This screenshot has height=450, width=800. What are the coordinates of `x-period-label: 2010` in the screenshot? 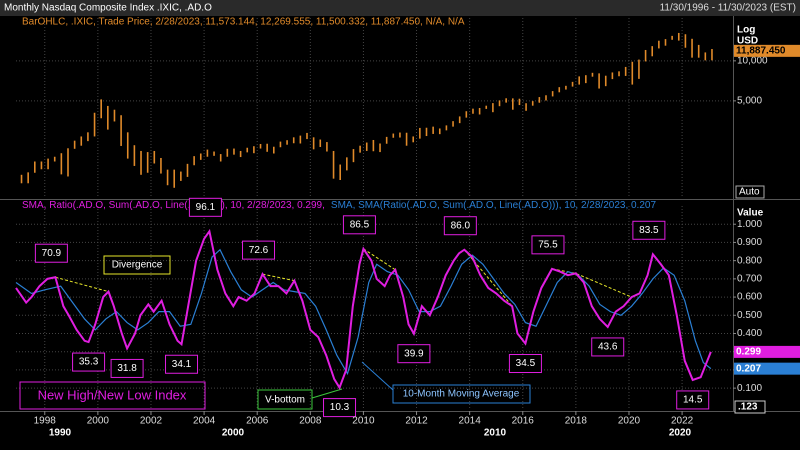 It's located at (495, 433).